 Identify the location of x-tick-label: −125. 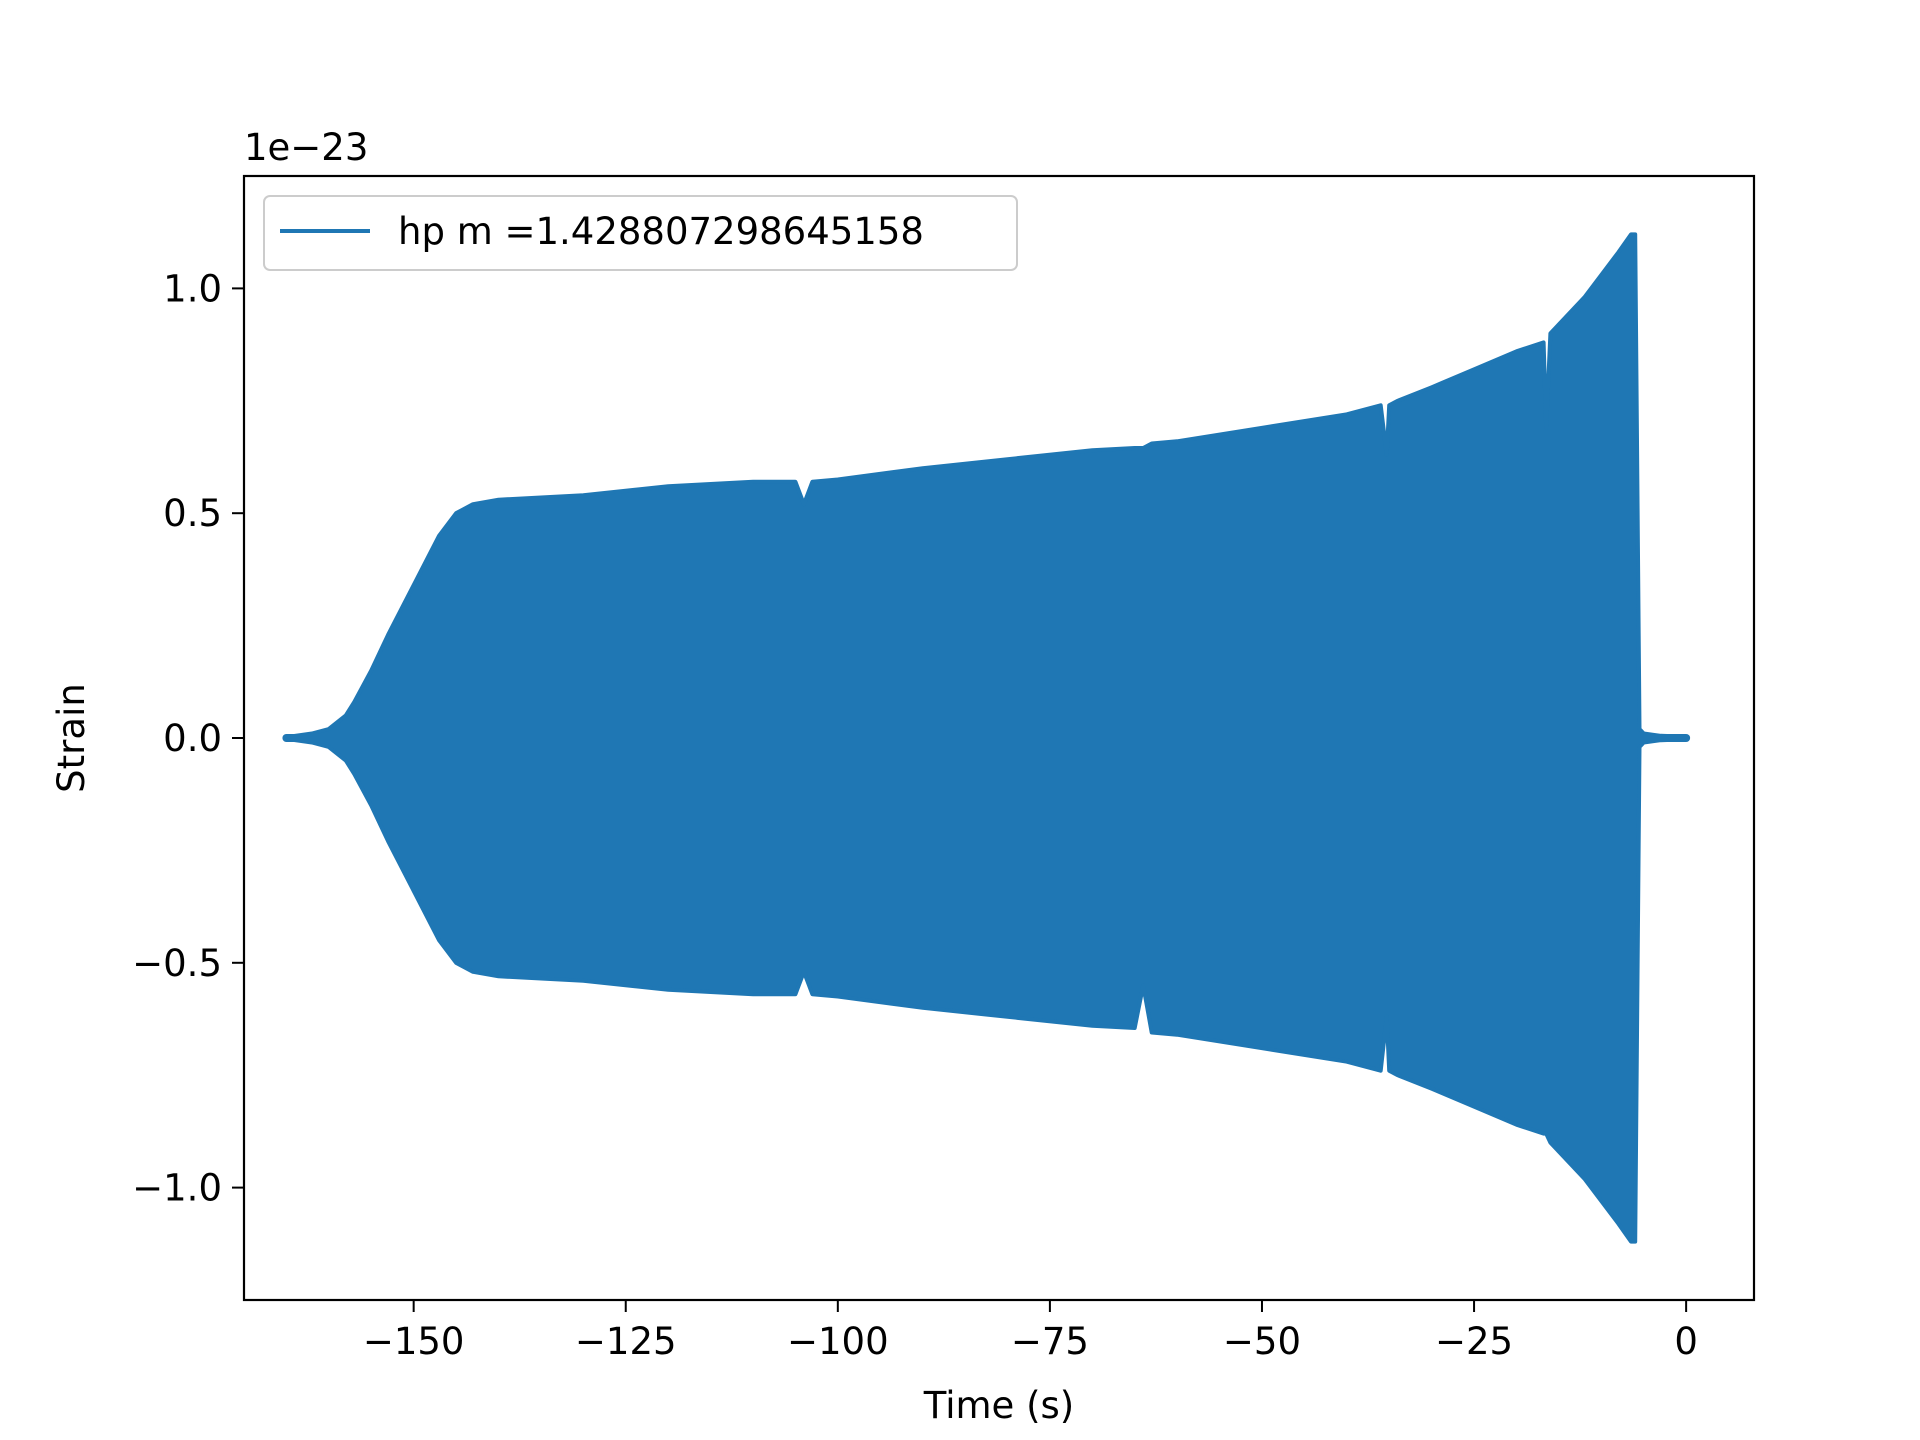
(626, 1341).